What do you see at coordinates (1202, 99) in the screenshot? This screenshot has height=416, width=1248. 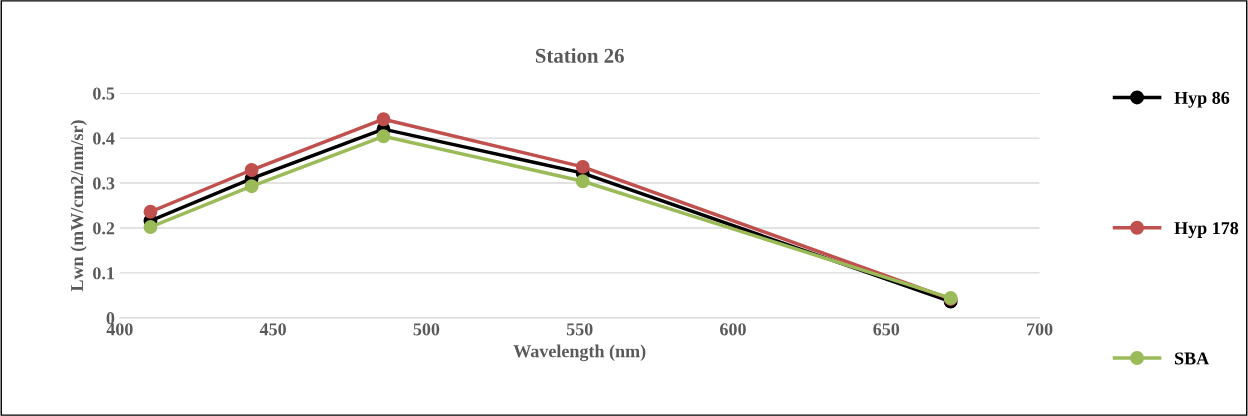 I see `legend-label: Hyp 86` at bounding box center [1202, 99].